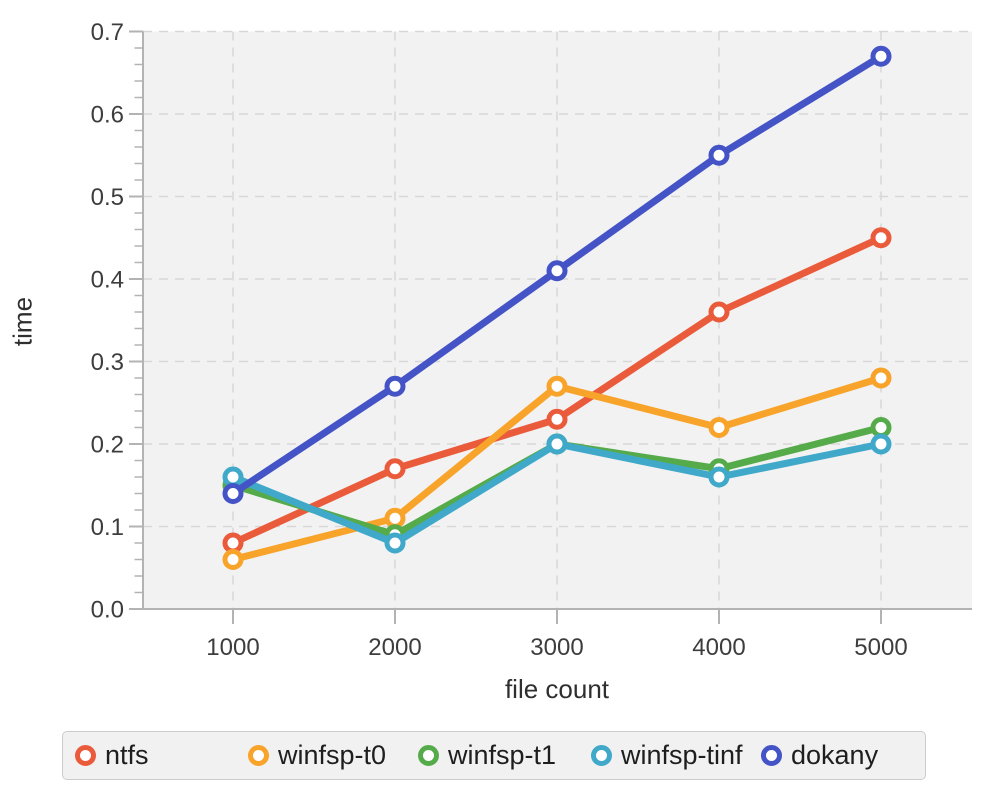  I want to click on y-tick-label: 0.0, so click(107, 610).